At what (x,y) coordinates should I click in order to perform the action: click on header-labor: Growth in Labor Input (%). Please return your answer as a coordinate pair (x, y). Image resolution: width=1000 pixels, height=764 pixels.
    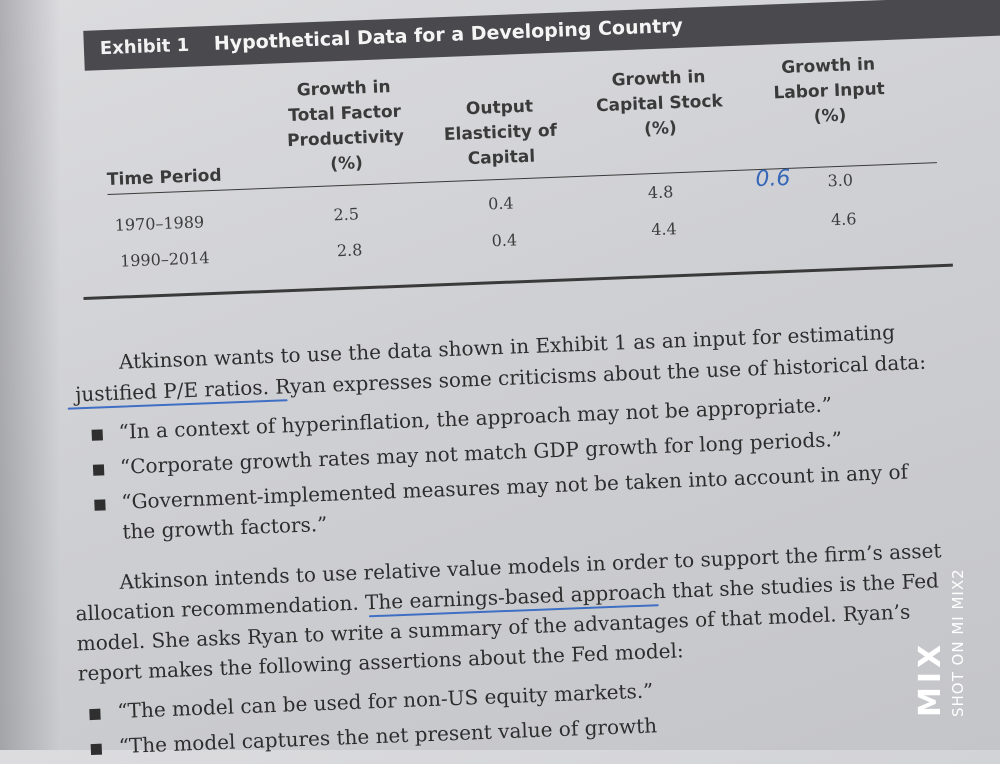
    Looking at the image, I should click on (829, 90).